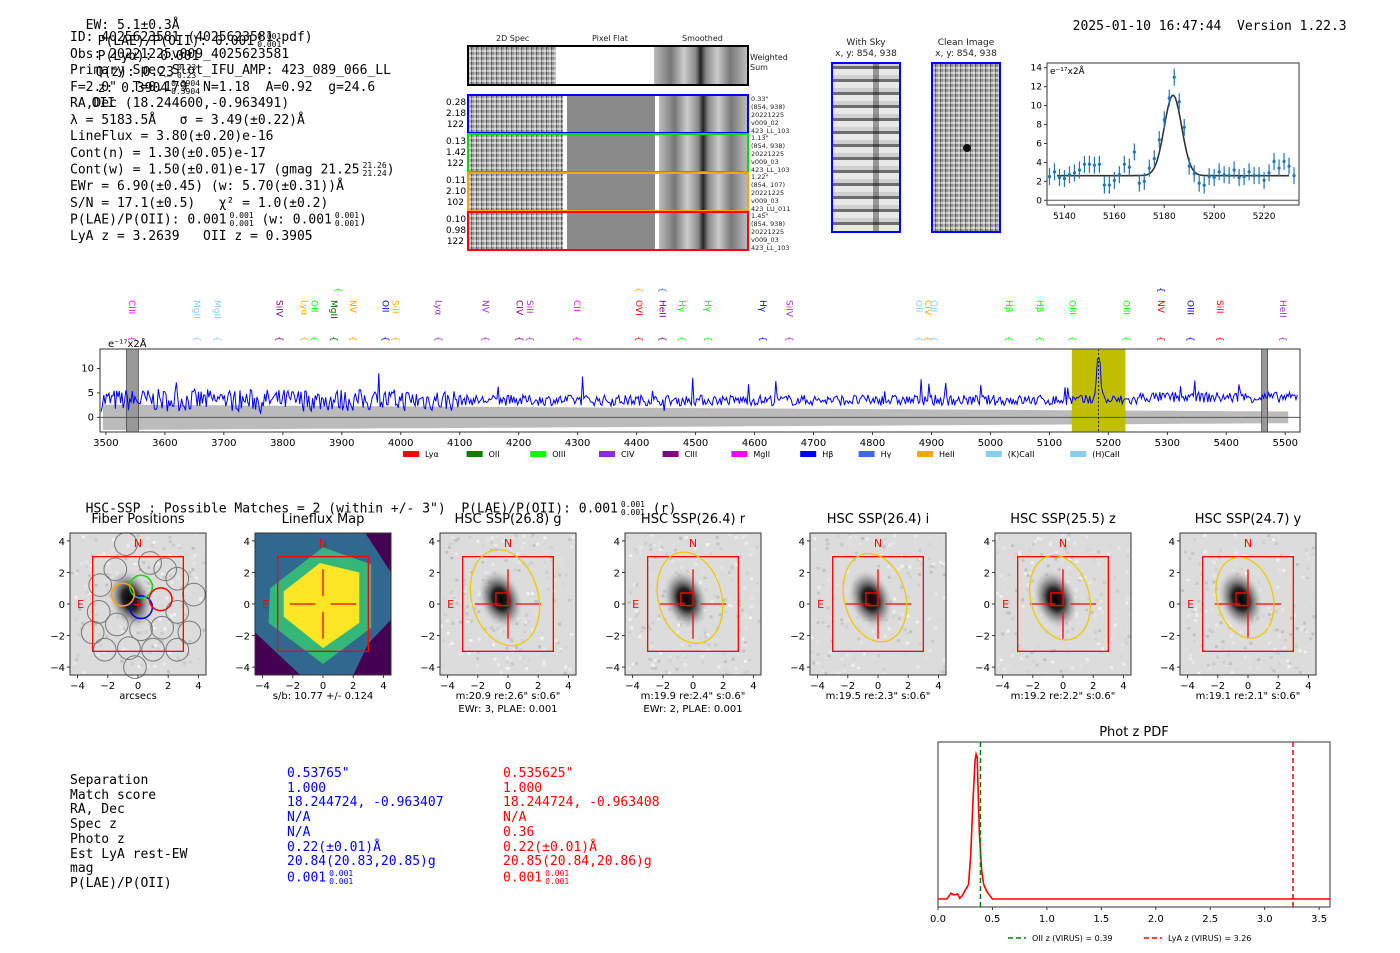  What do you see at coordinates (337, 290) in the screenshot?
I see `emission-line-marker: OII{` at bounding box center [337, 290].